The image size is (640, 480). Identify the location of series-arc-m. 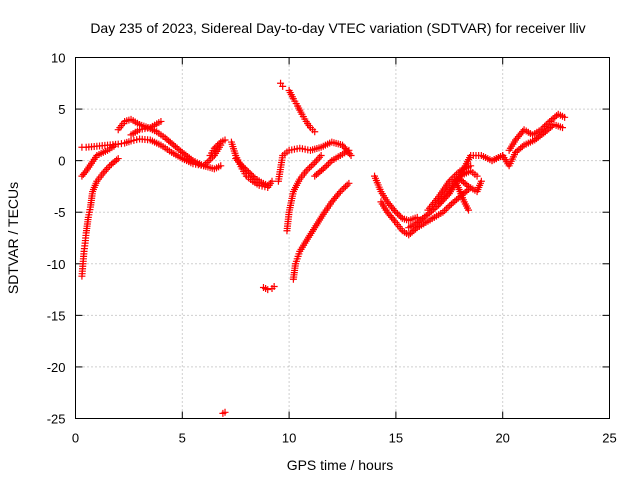
(314, 161).